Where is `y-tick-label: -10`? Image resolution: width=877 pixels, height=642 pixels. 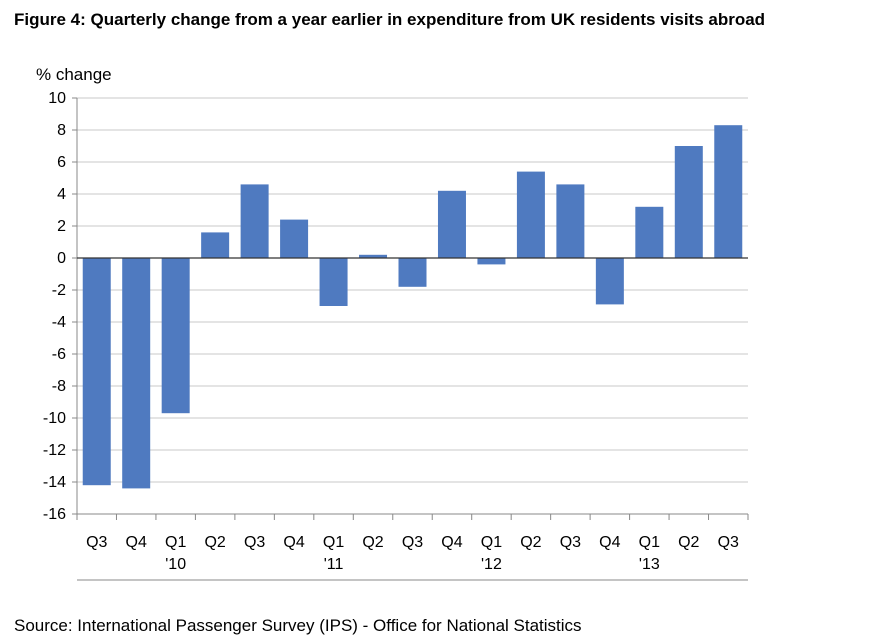
y-tick-label: -10 is located at coordinates (54, 418).